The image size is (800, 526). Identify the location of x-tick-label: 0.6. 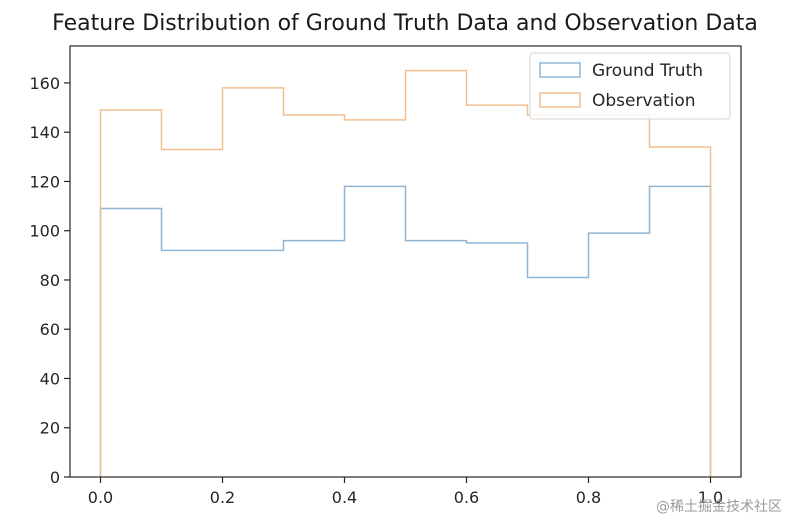
(466, 497).